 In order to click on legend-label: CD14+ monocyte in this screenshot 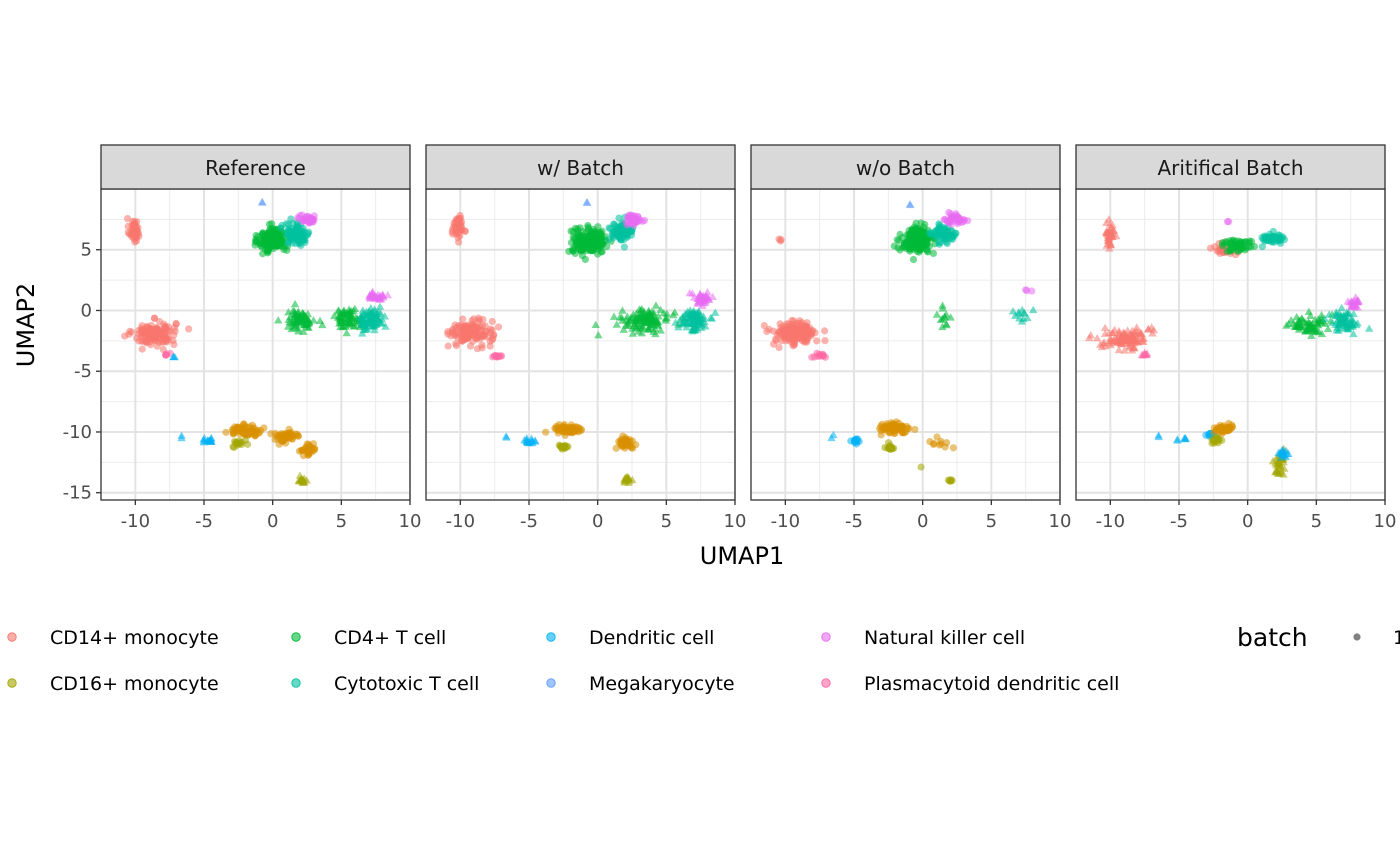, I will do `click(134, 638)`.